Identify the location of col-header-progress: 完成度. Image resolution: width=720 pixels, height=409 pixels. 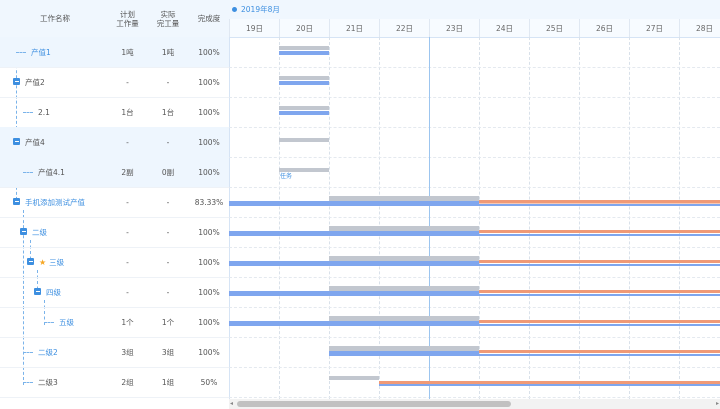
(209, 18).